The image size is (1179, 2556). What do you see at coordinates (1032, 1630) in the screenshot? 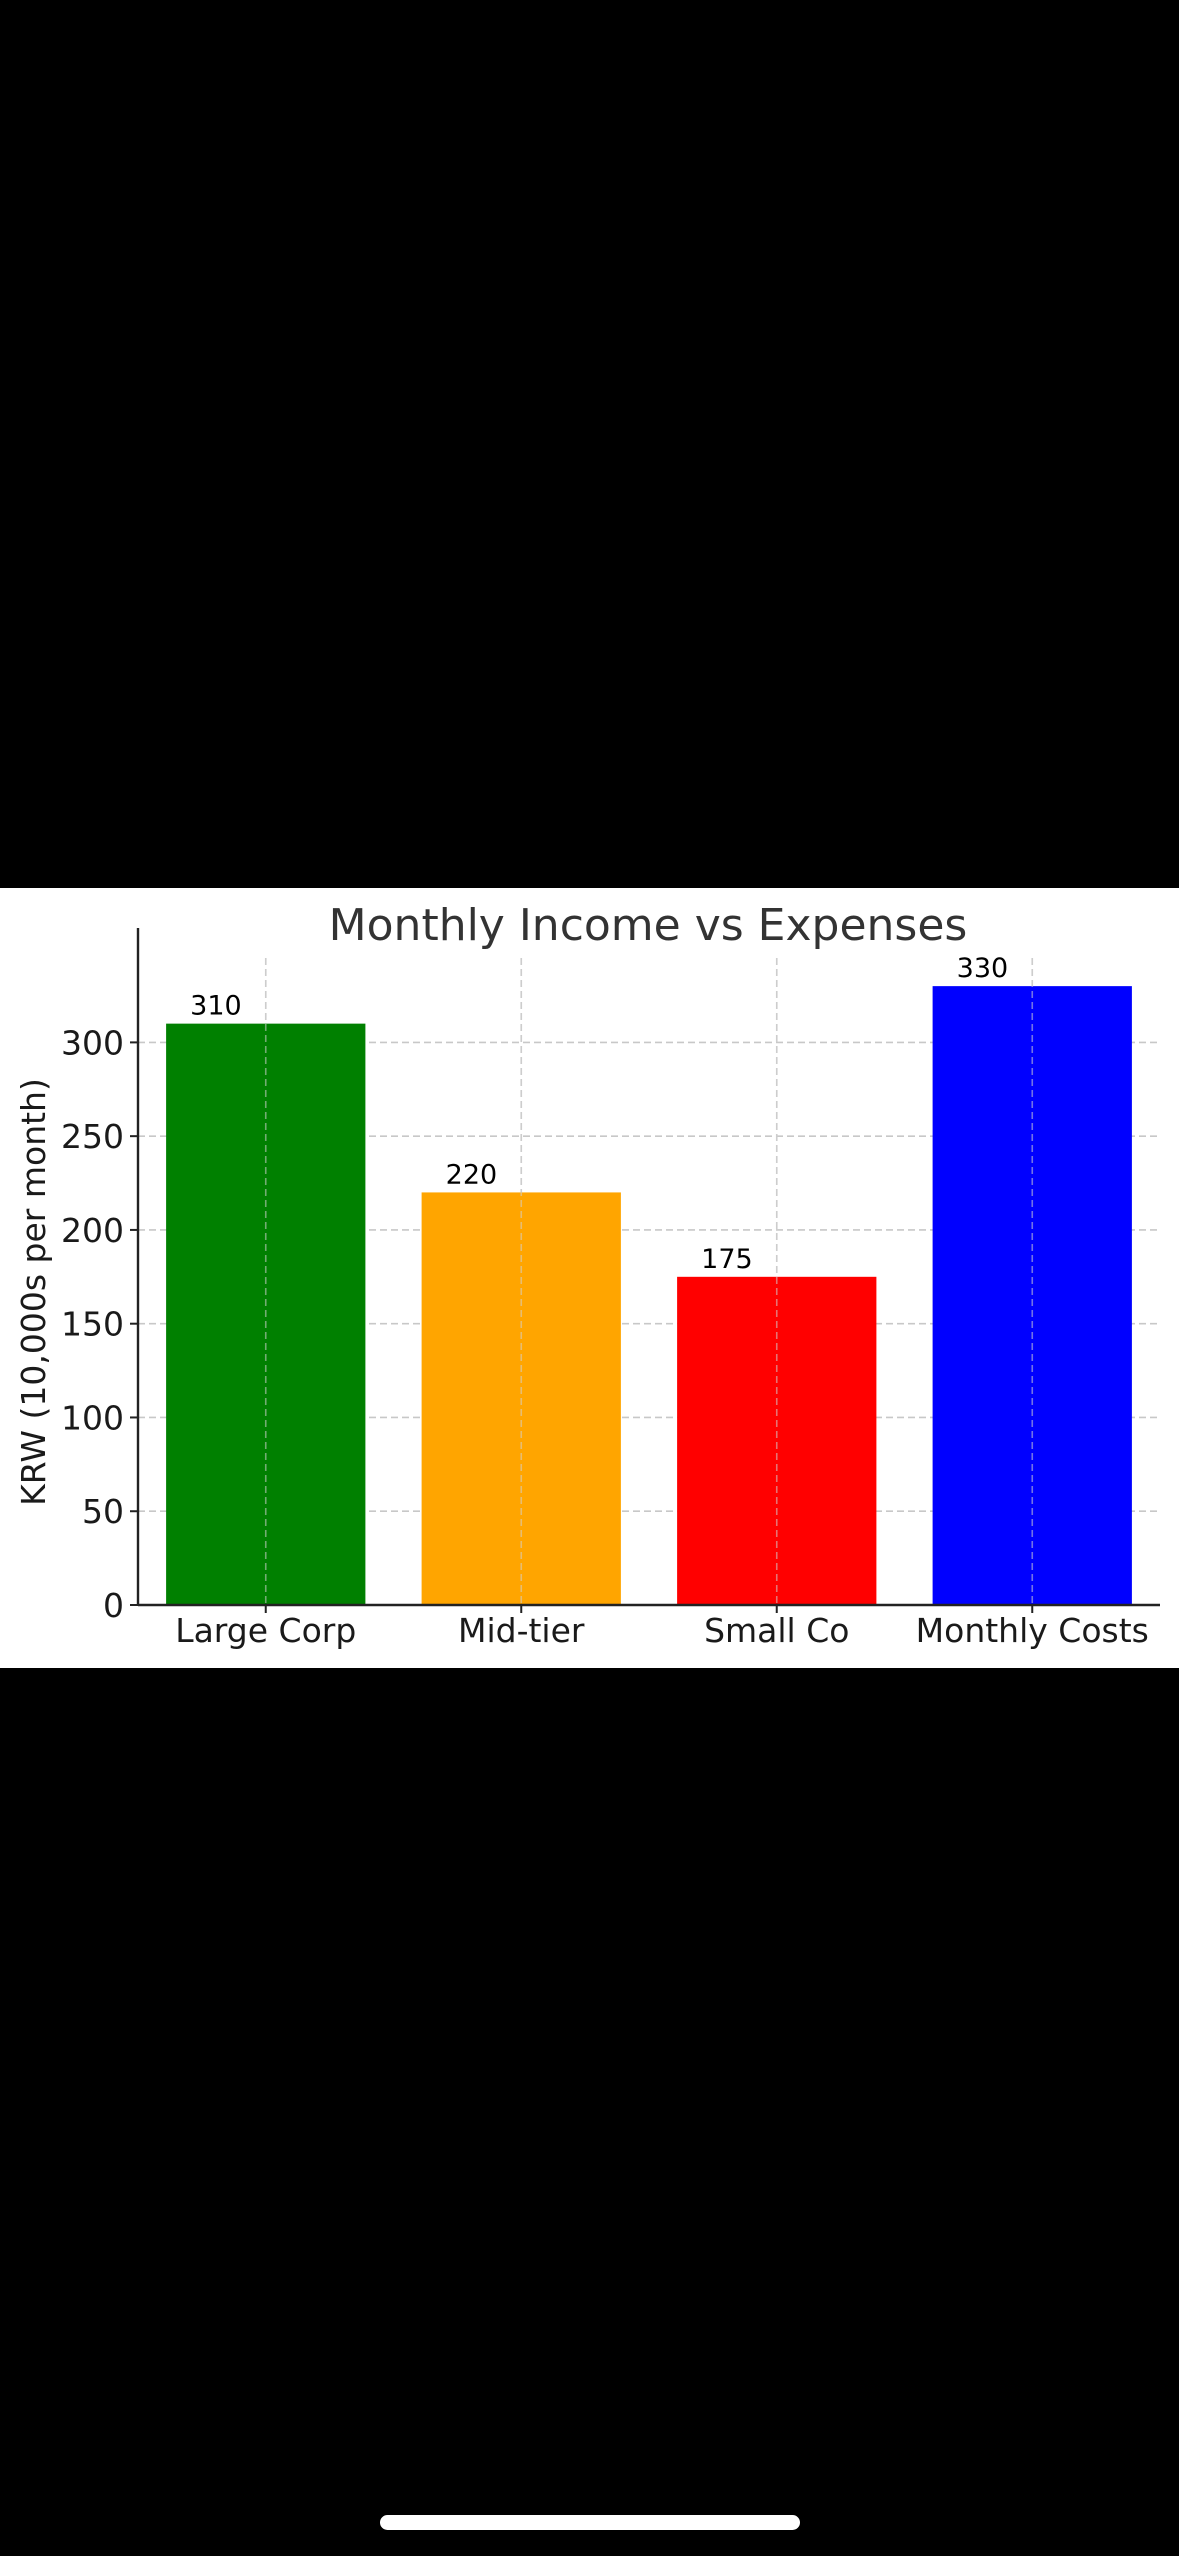
I see `x-tick-label: Monthly Costs` at bounding box center [1032, 1630].